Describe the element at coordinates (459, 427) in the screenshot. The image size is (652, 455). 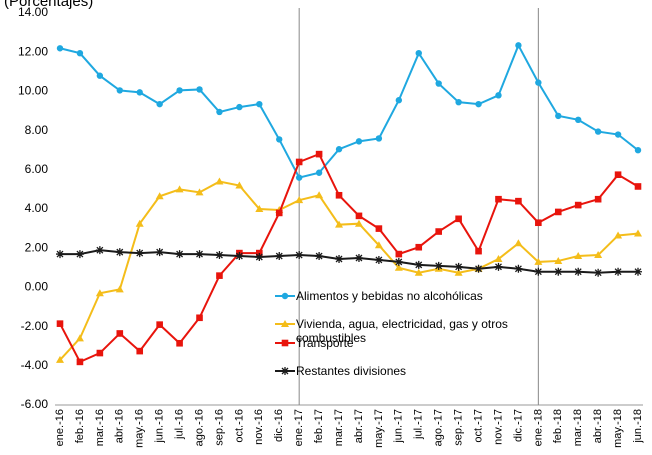
I see `x-tick-label: sep.-17` at that location.